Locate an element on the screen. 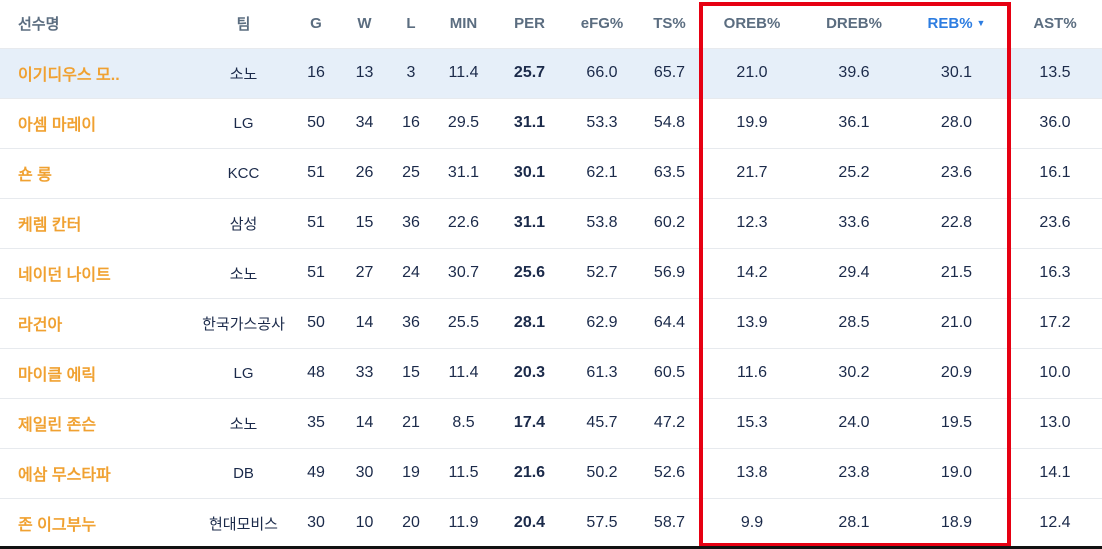 The height and width of the screenshot is (549, 1102). cell-ts: 63.5 is located at coordinates (669, 173).